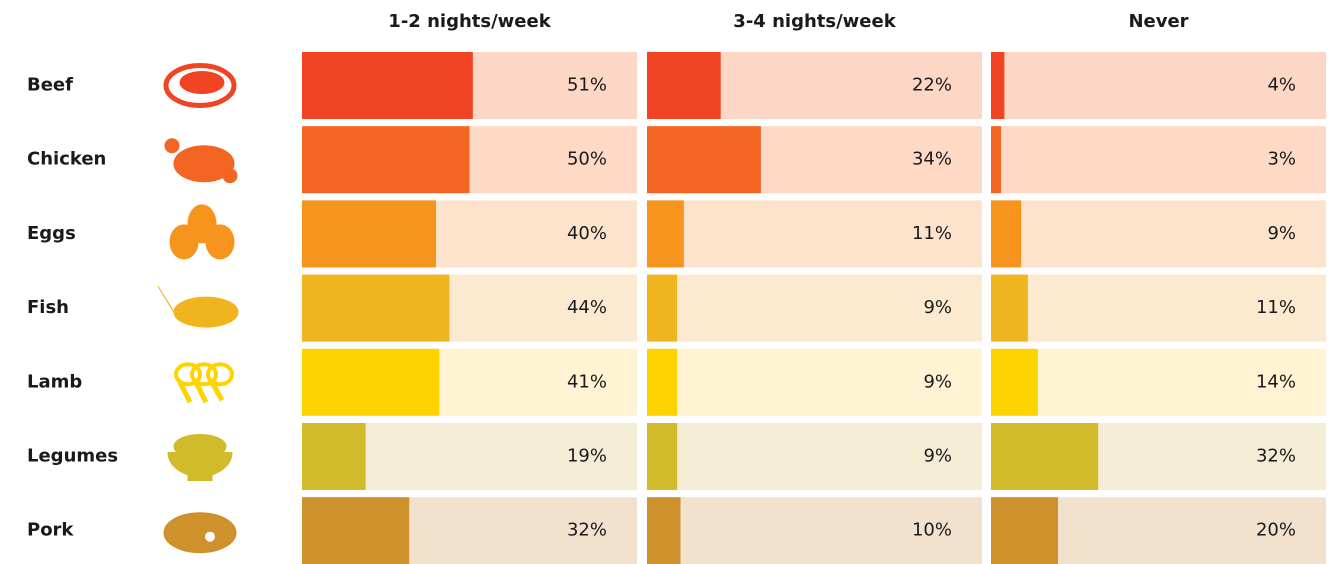 The height and width of the screenshot is (564, 1342). What do you see at coordinates (587, 381) in the screenshot?
I see `value-label: 41%` at bounding box center [587, 381].